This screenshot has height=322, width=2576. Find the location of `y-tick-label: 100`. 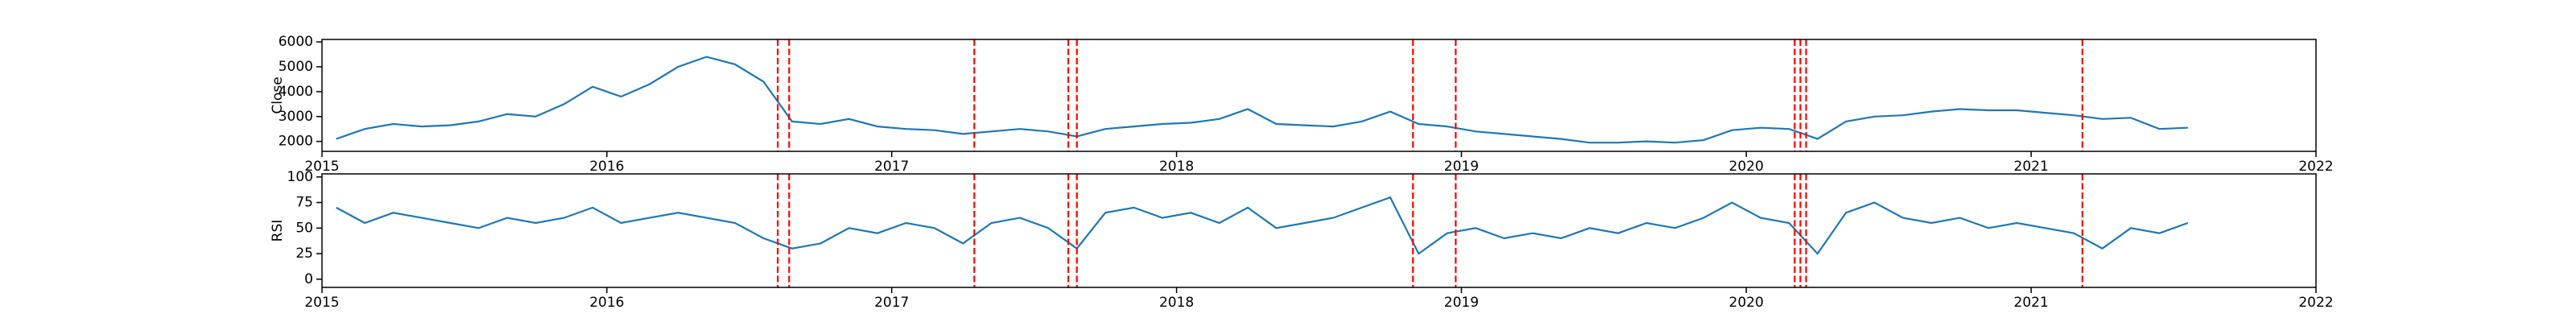

y-tick-label: 100 is located at coordinates (300, 177).